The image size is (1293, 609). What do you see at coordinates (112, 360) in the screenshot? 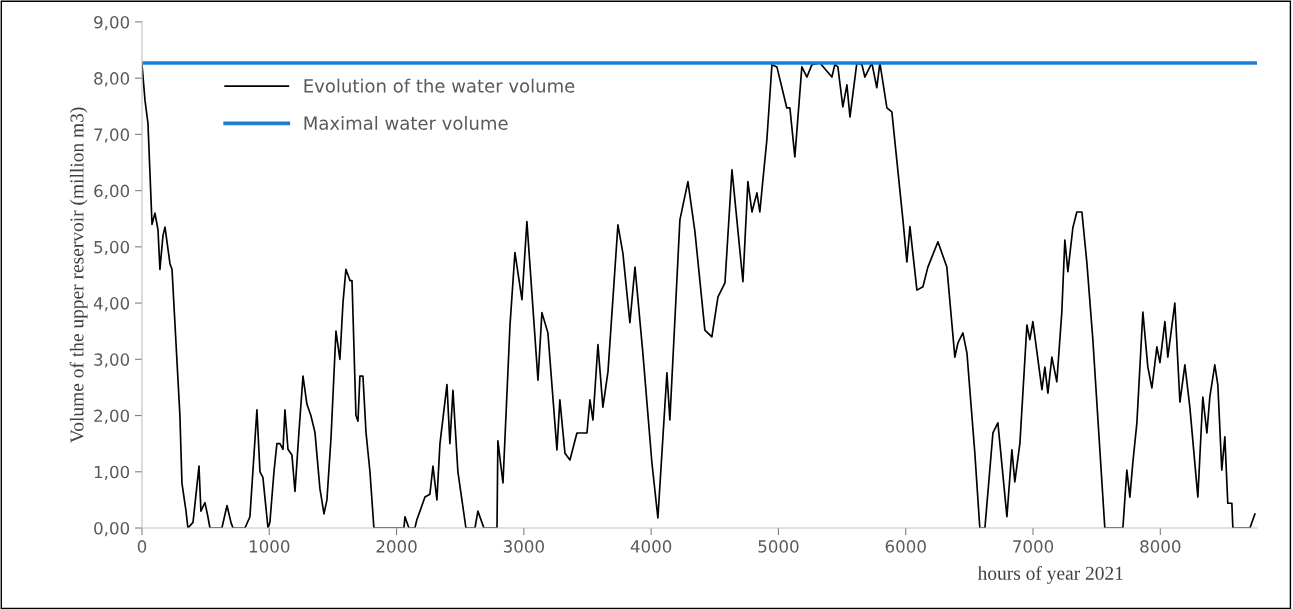
I see `y-tick-label: 3,00` at bounding box center [112, 360].